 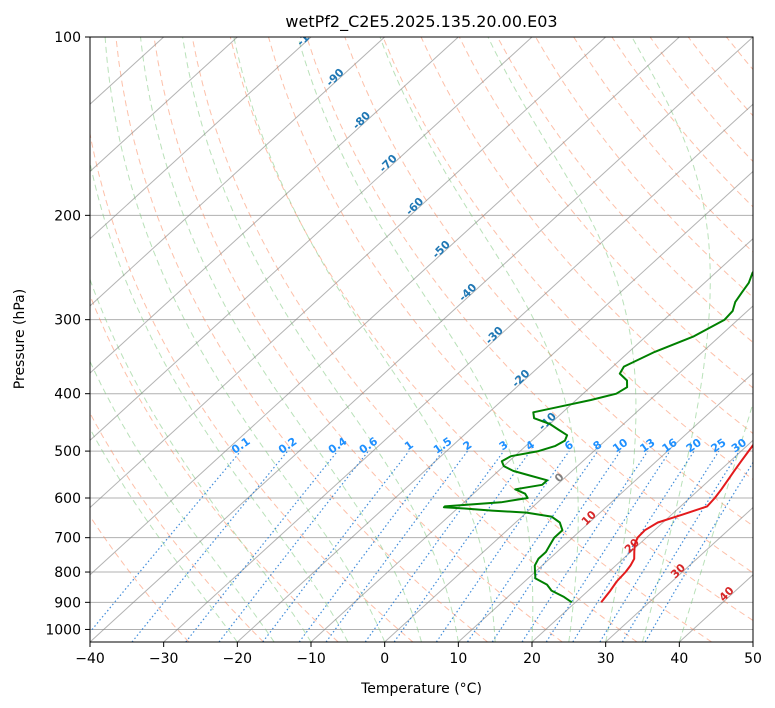 I want to click on adiabat-label: -90, so click(x=334, y=77).